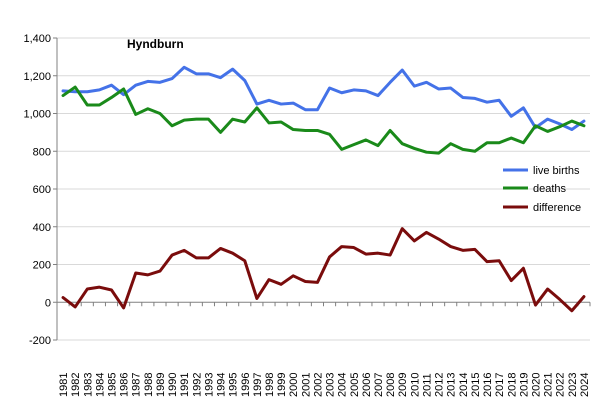 The width and height of the screenshot is (599, 407). I want to click on x-tick-label: 2017, so click(500, 385).